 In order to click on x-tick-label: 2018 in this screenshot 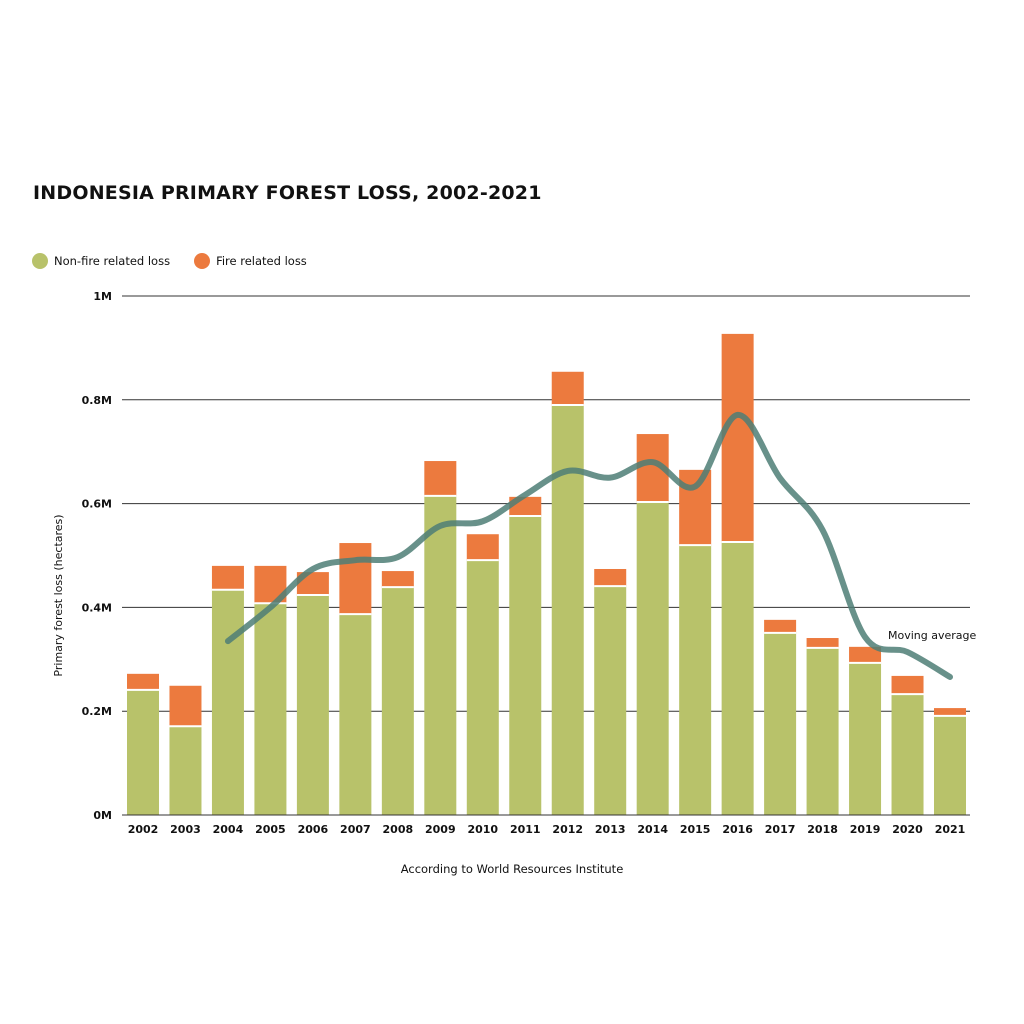, I will do `click(822, 829)`.